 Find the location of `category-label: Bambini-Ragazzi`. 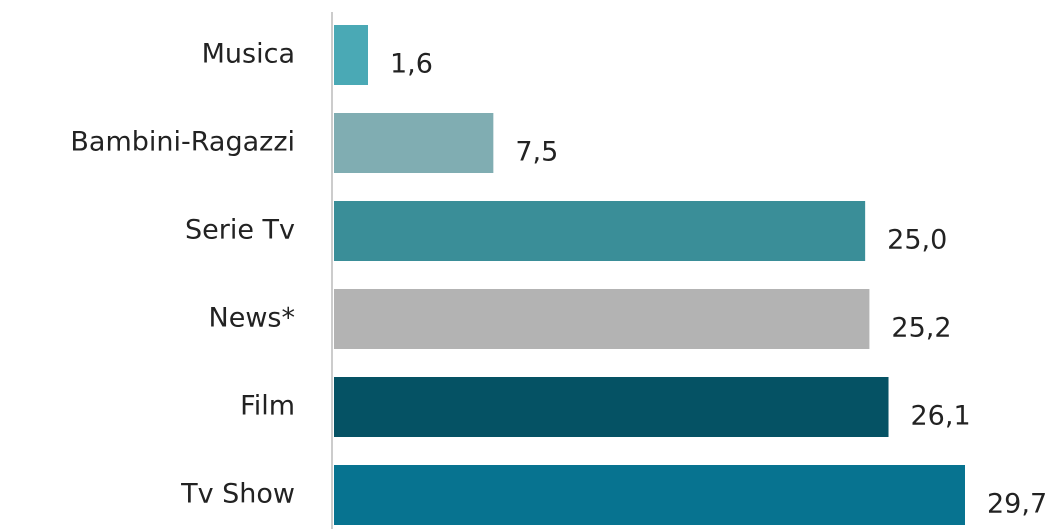

category-label: Bambini-Ragazzi is located at coordinates (182, 142).